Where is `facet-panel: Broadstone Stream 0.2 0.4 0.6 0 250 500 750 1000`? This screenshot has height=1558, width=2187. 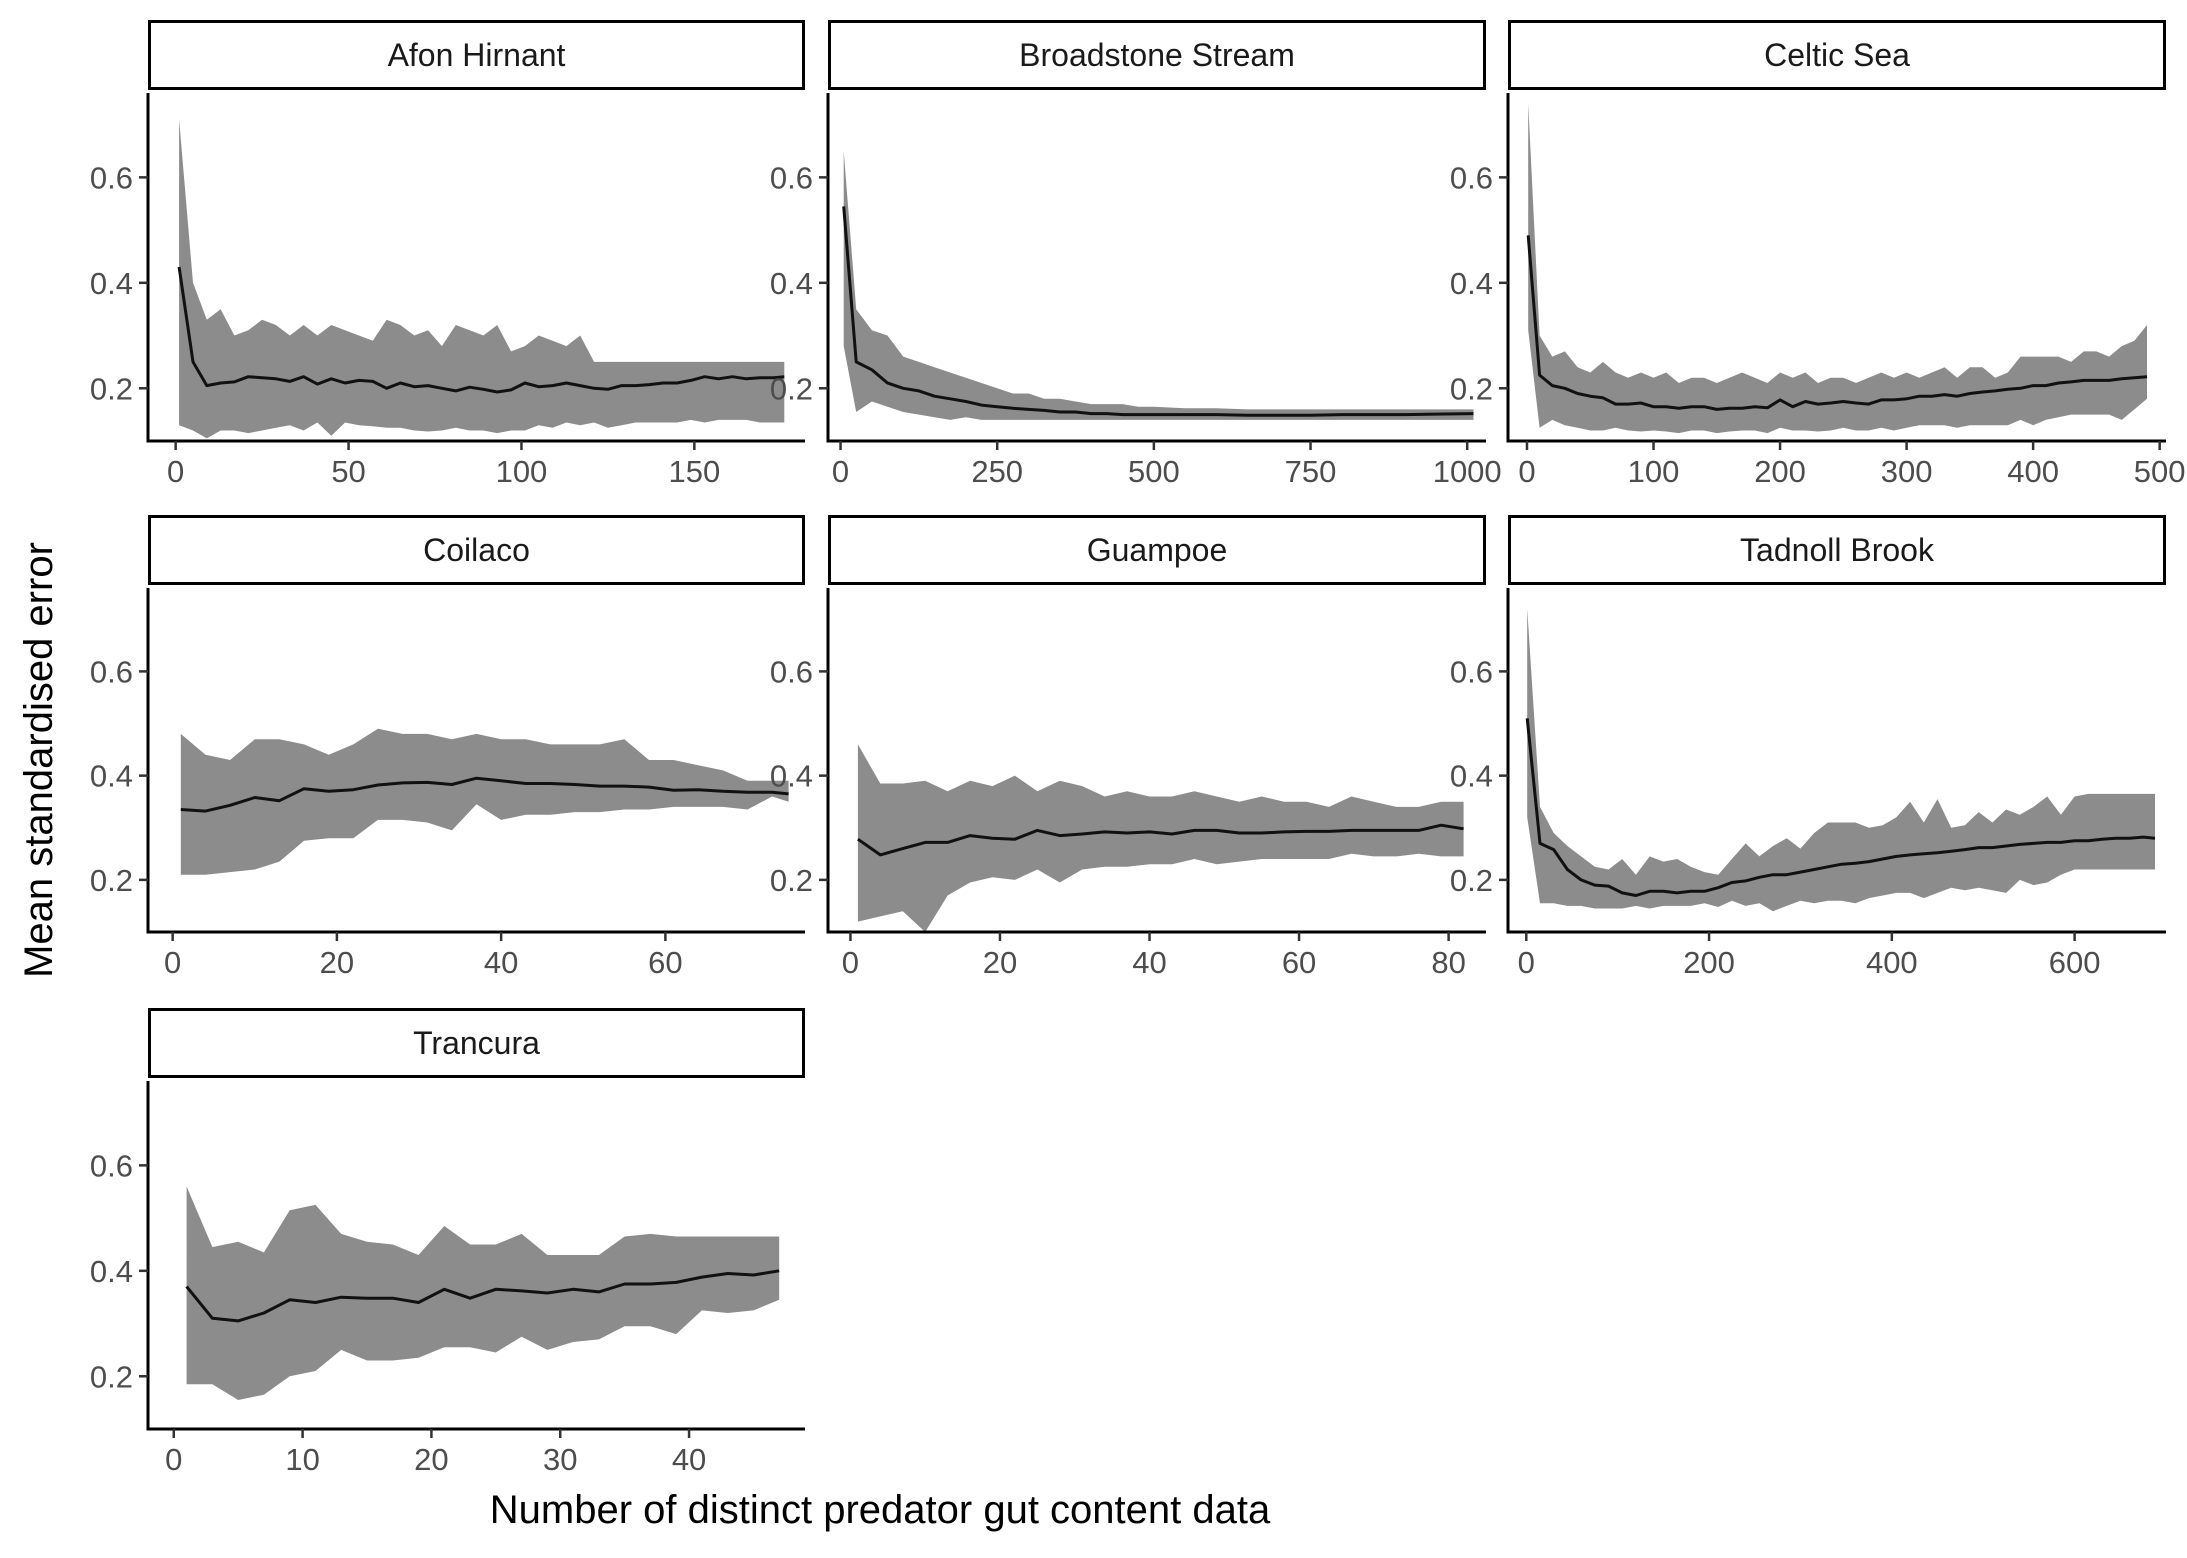
facet-panel: Broadstone Stream 0.2 0.4 0.6 0 250 500 750 1000 is located at coordinates (1136, 254).